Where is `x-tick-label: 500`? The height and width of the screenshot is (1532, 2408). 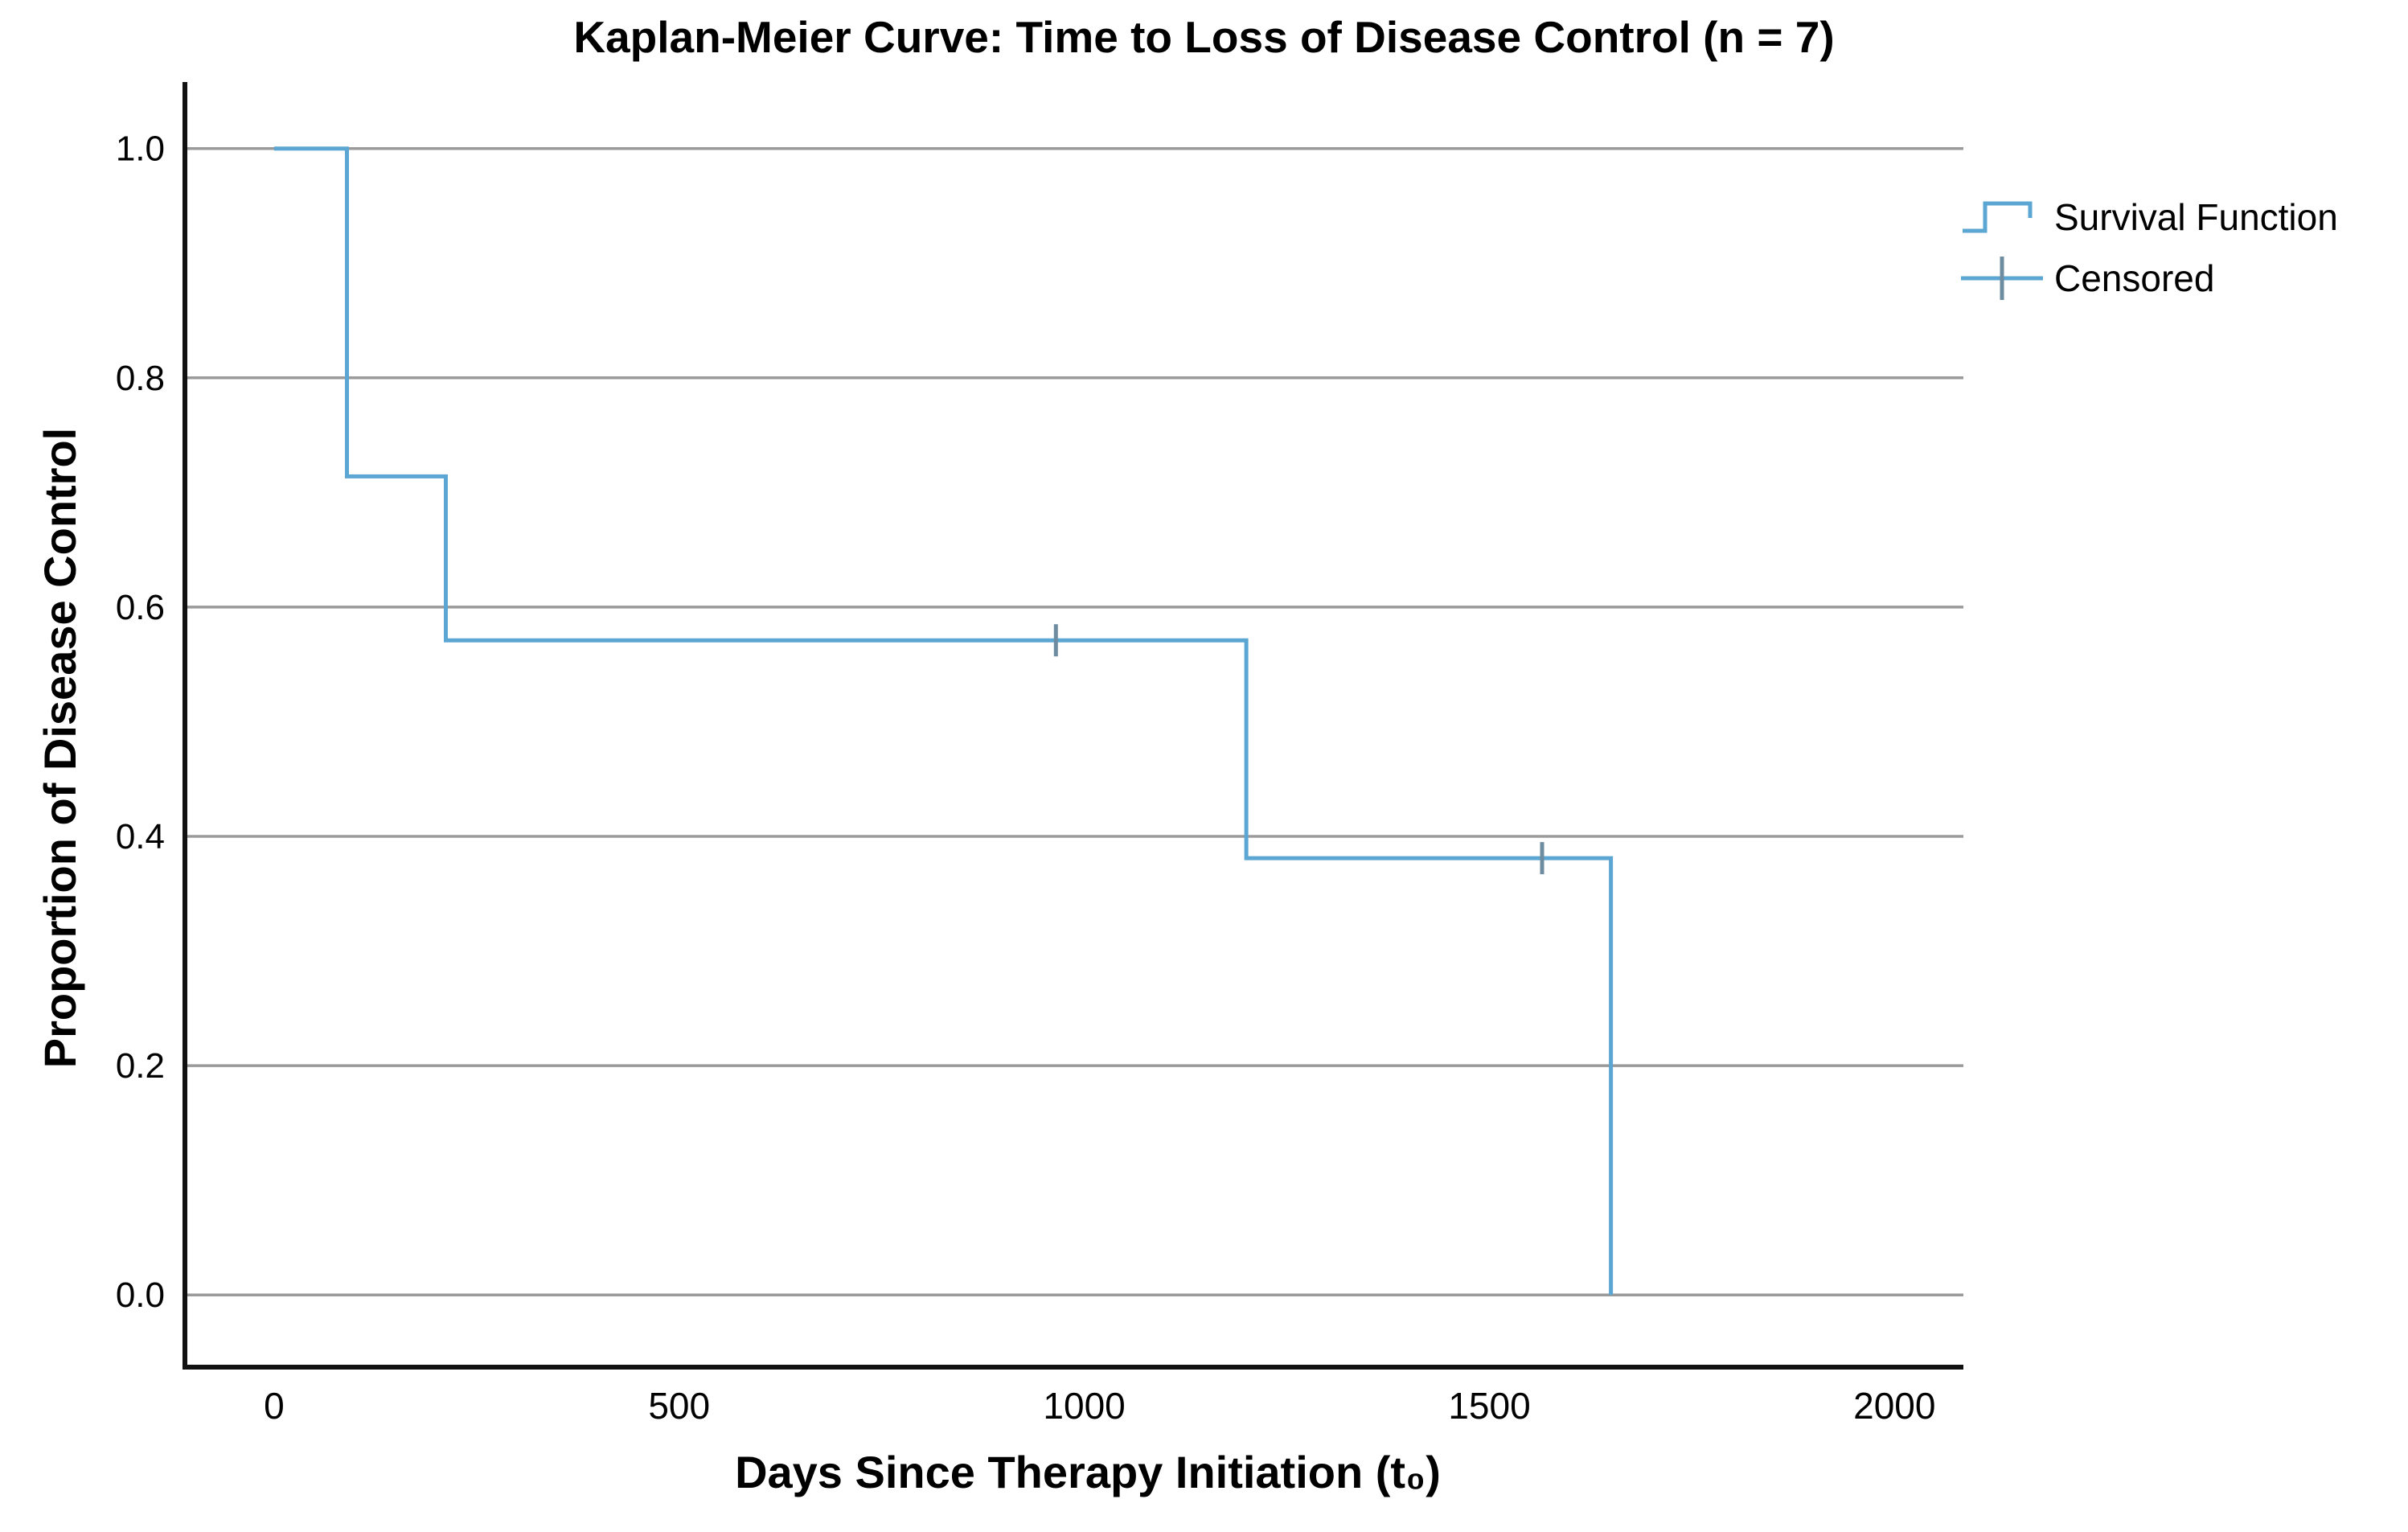 x-tick-label: 500 is located at coordinates (679, 1406).